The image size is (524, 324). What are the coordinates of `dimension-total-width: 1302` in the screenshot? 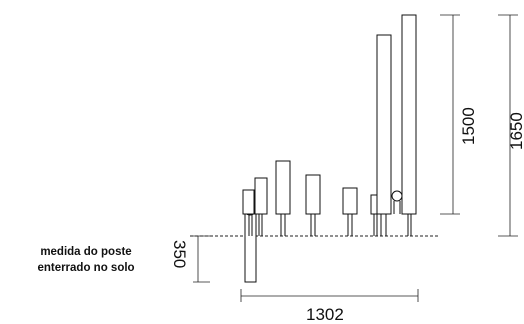 It's located at (329, 306).